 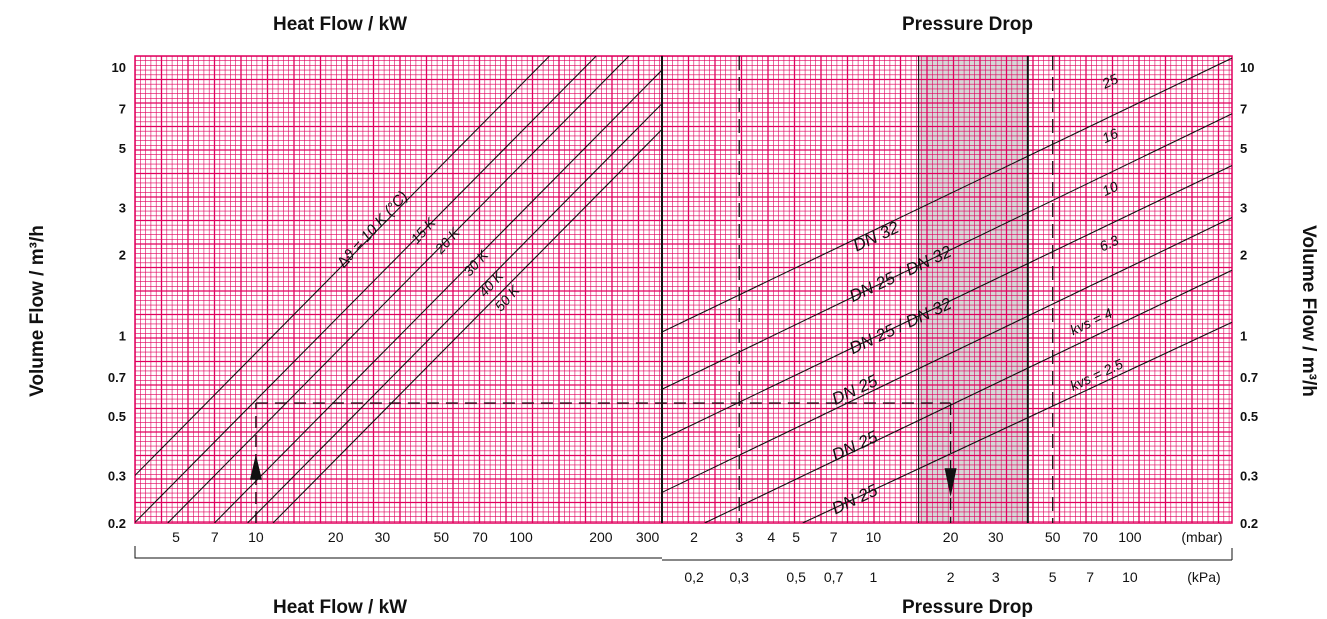 I want to click on x-tick-mbar: 20, so click(x=951, y=537).